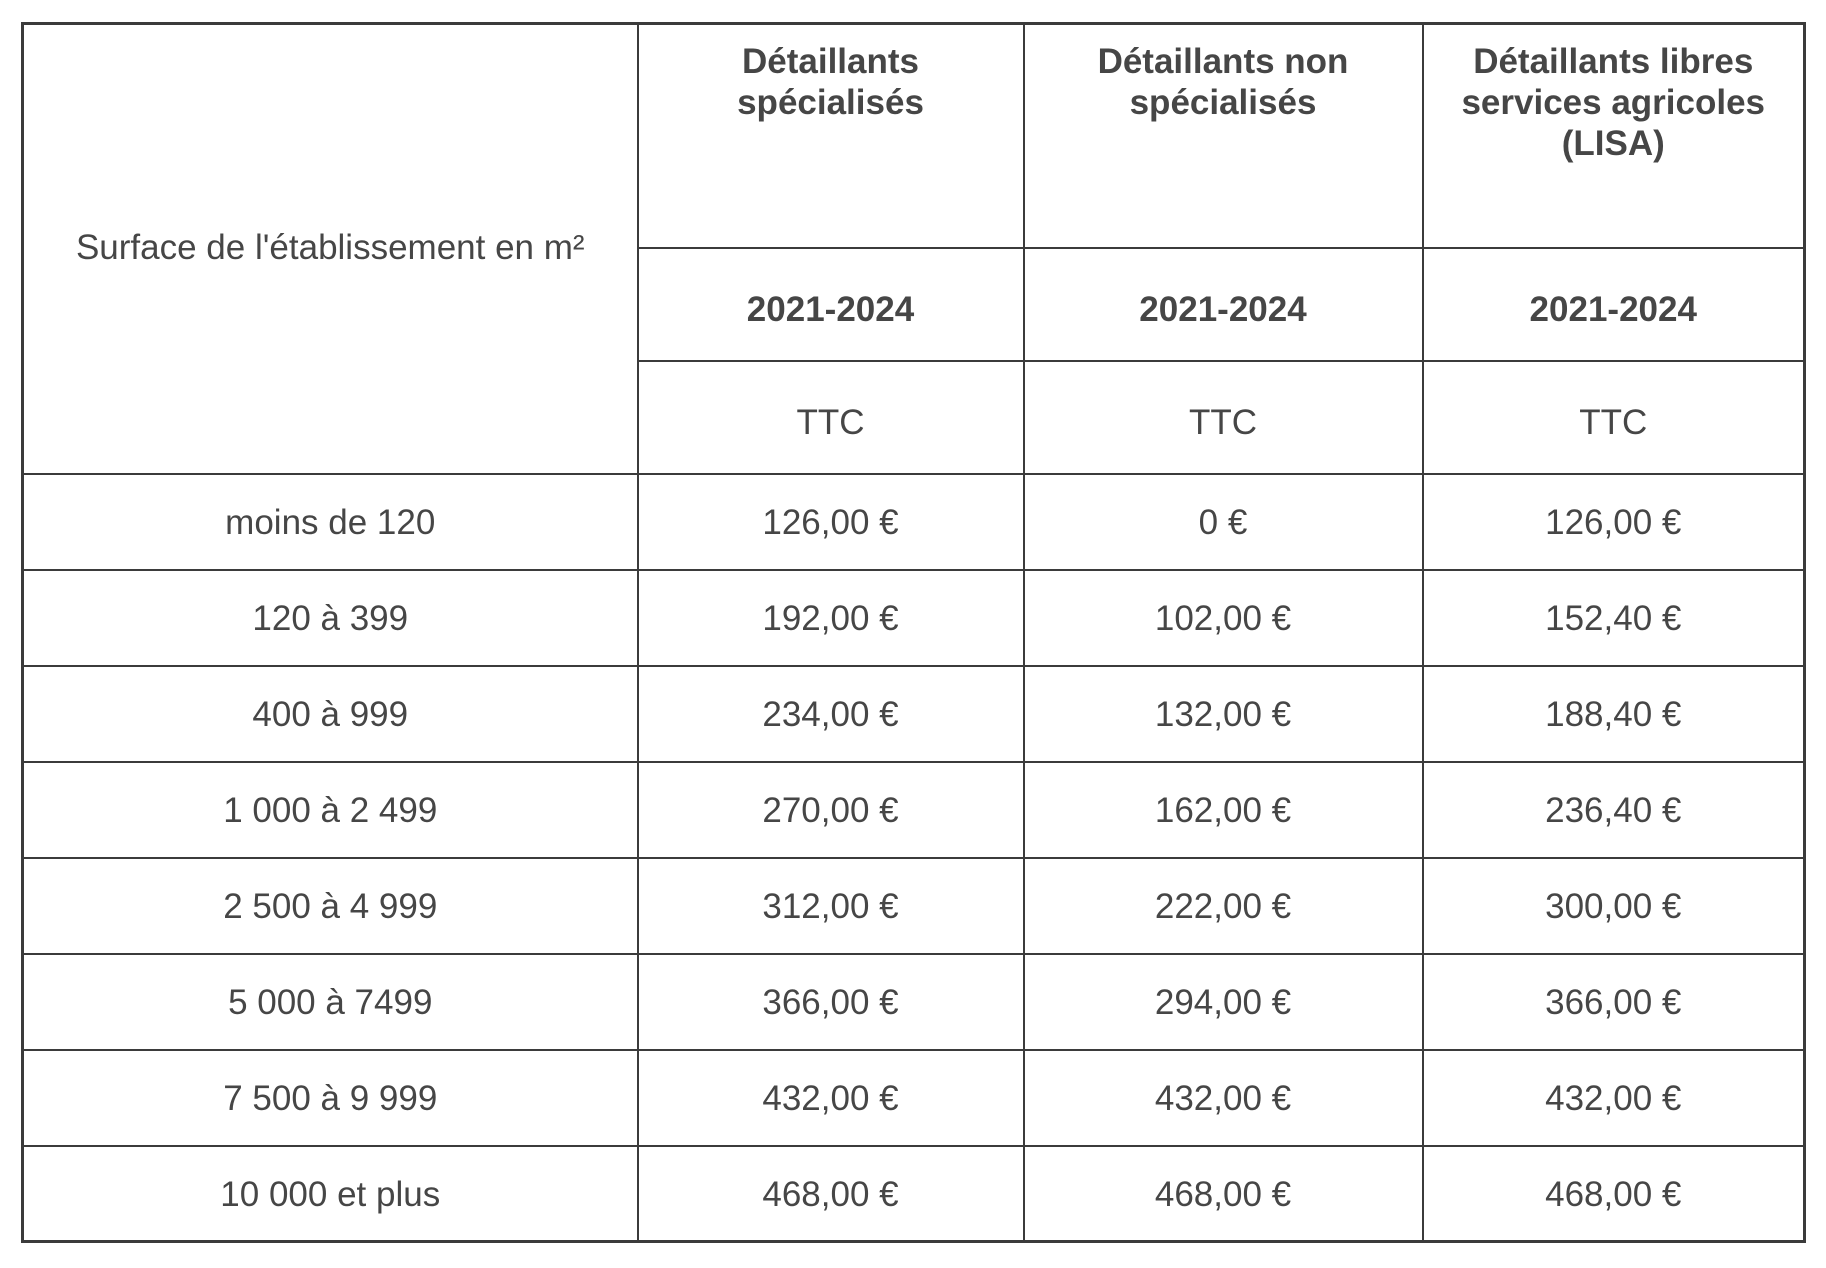 The height and width of the screenshot is (1268, 1826). I want to click on column-title-detaillants-specialises: Détaillants spécialisés, so click(830, 135).